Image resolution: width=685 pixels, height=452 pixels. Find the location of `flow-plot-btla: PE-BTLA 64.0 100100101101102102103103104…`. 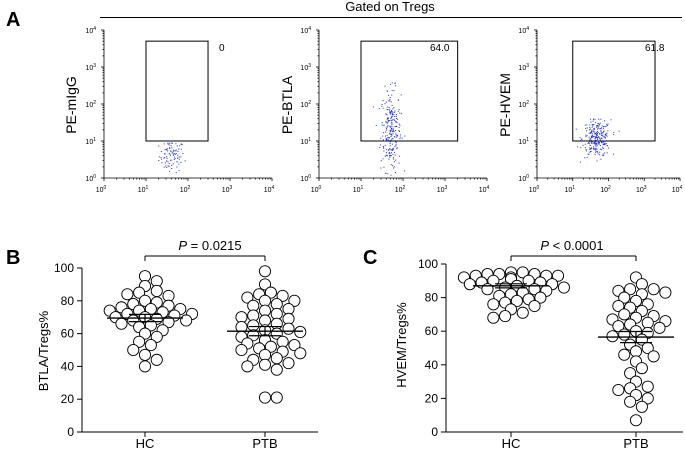

flow-plot-btla: PE-BTLA 64.0 100100101101102102103103104… is located at coordinates (384, 110).